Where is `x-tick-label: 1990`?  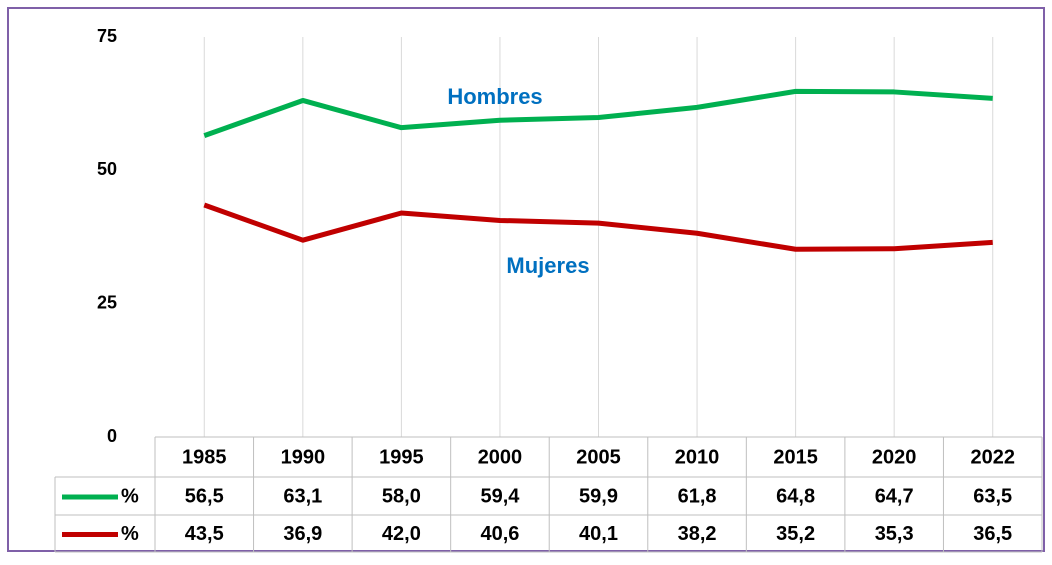
x-tick-label: 1990 is located at coordinates (303, 457).